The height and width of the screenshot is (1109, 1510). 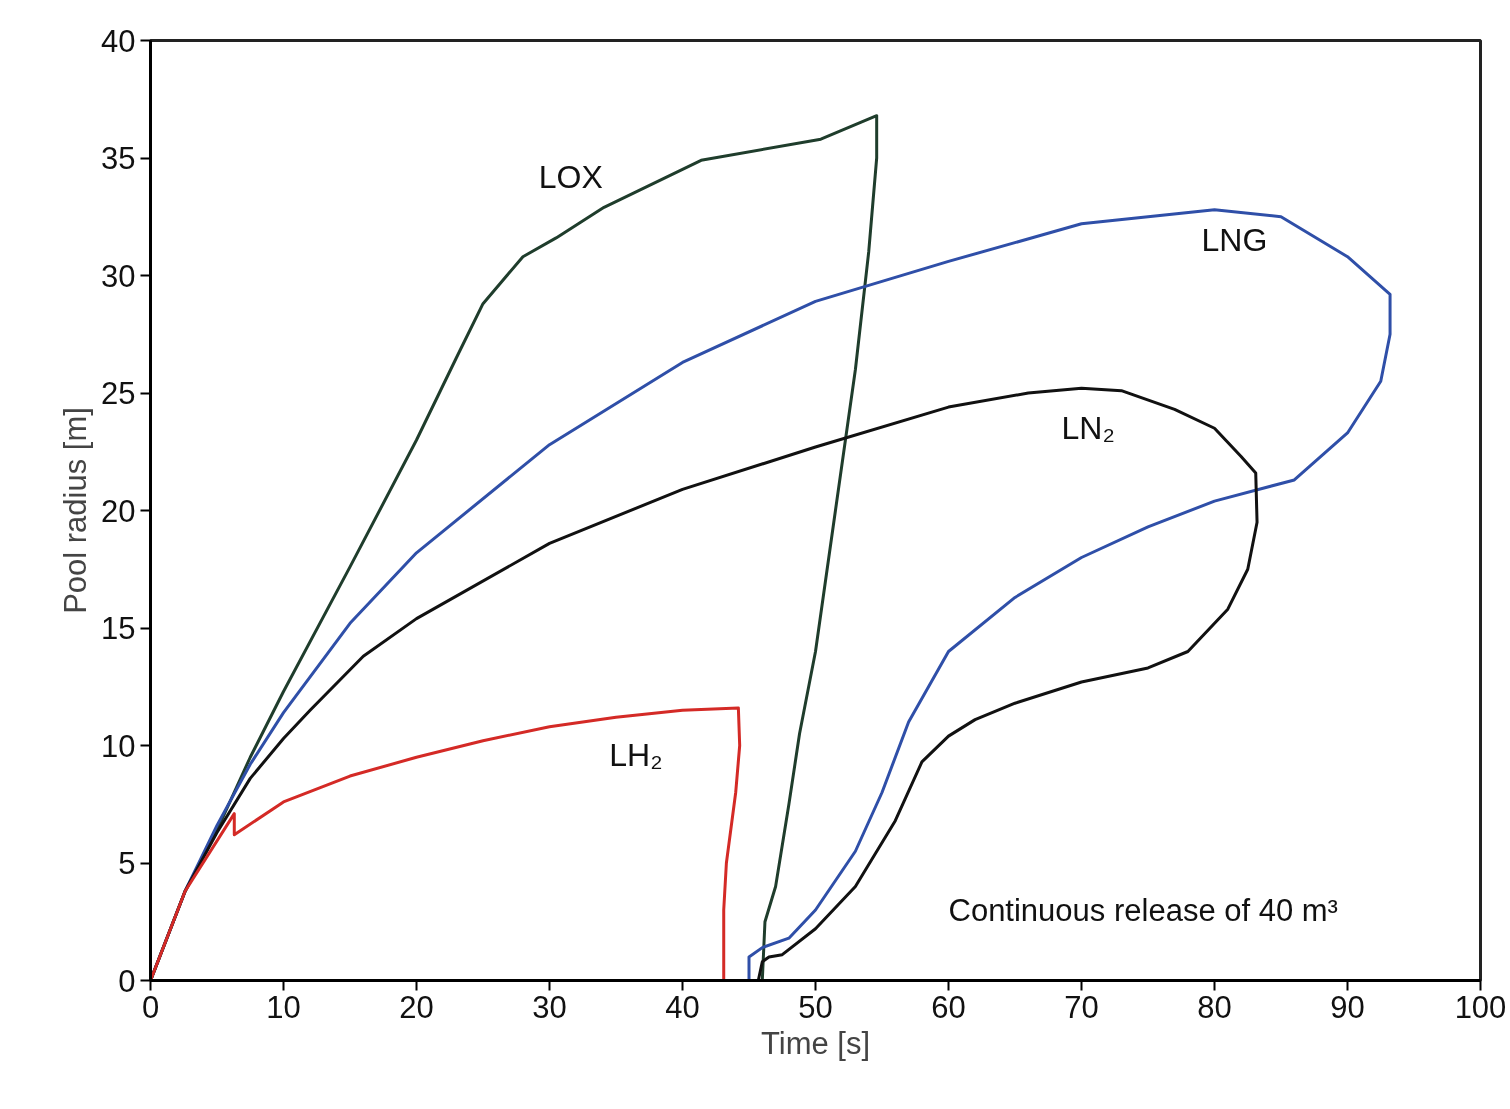 I want to click on y-tick-label: 10, so click(x=118, y=746).